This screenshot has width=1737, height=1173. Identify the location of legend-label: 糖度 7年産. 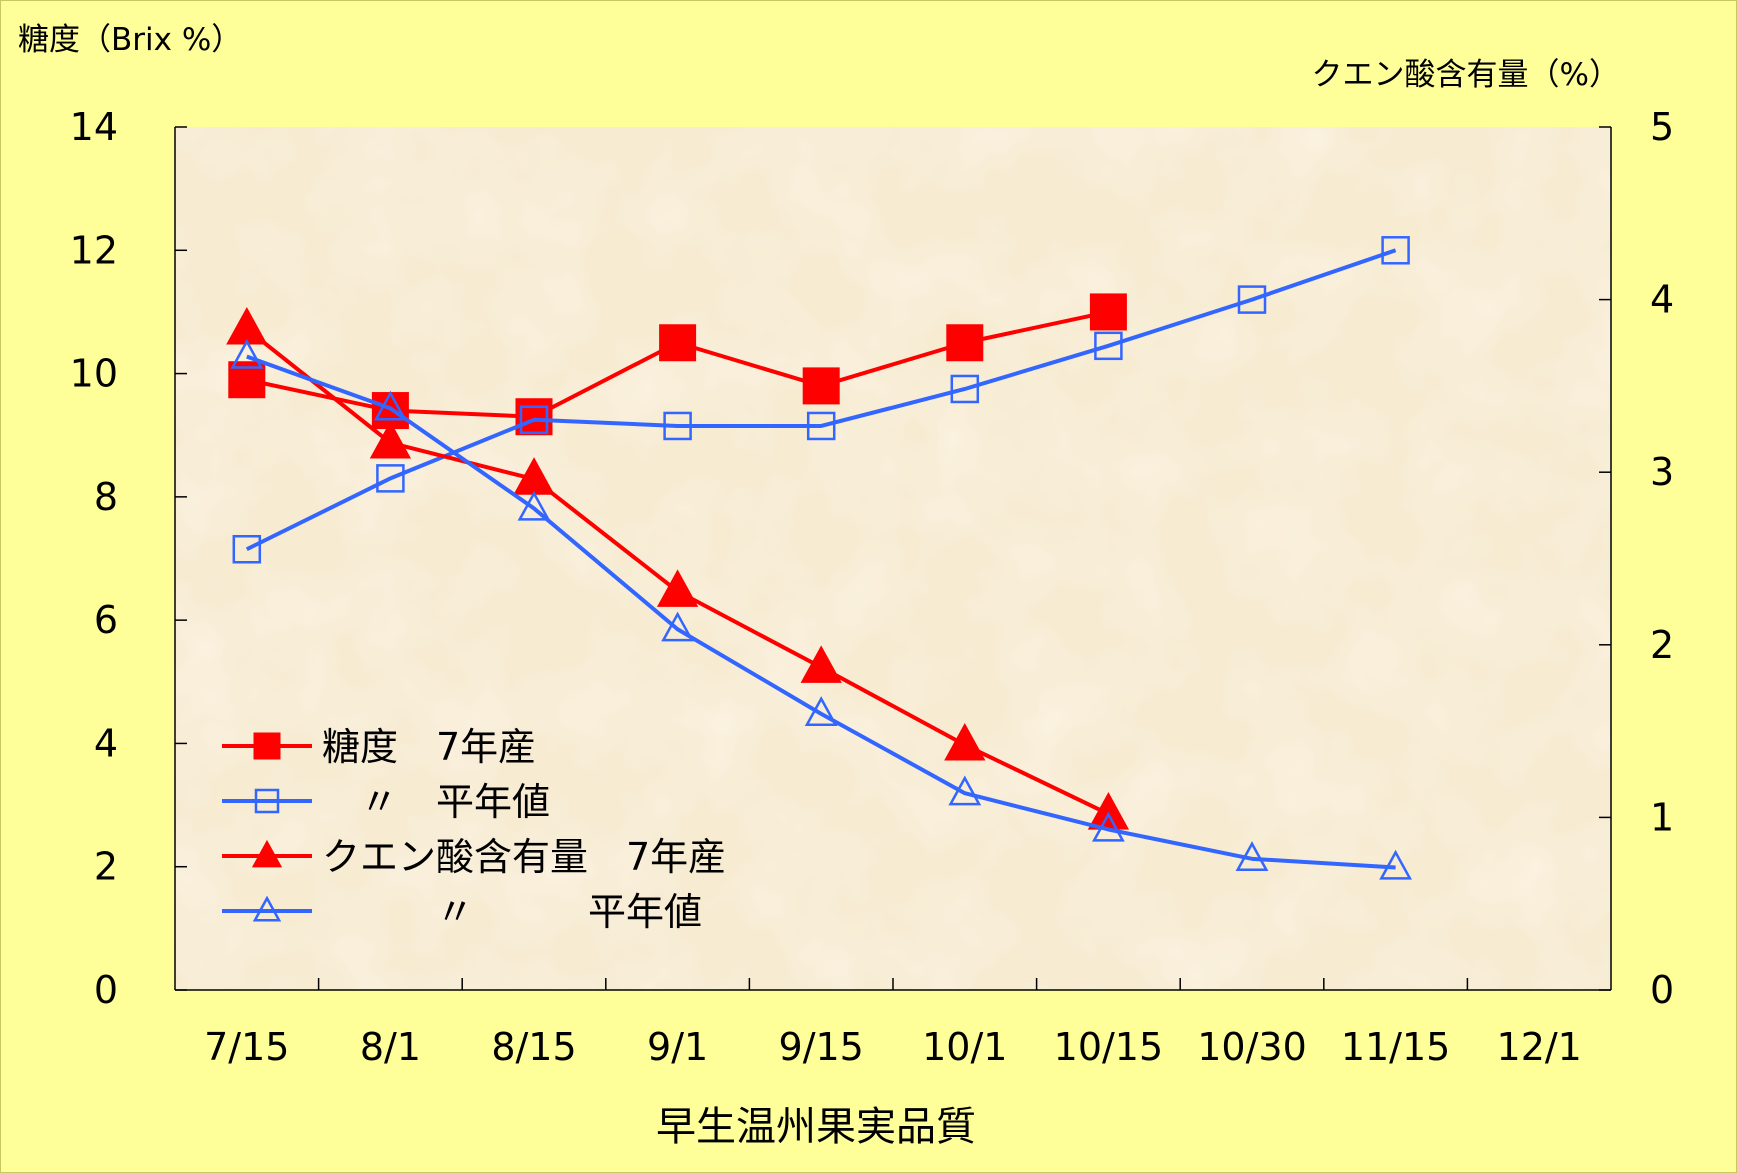
(429, 747).